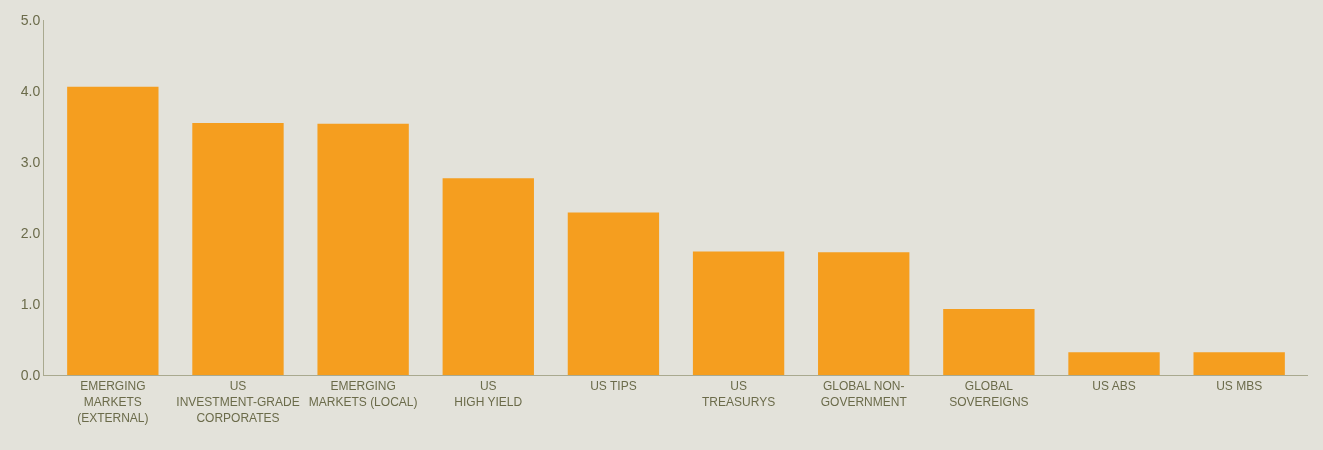 Image resolution: width=1323 pixels, height=450 pixels. What do you see at coordinates (613, 386) in the screenshot?
I see `x-tick-label: US TIPS` at bounding box center [613, 386].